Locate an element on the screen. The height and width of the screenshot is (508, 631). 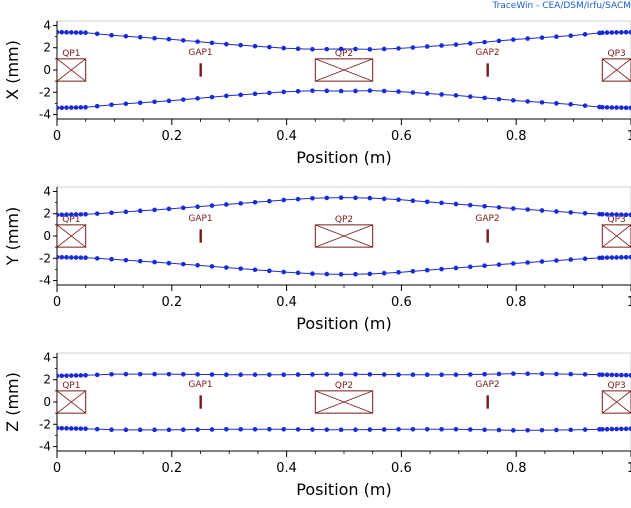
y-tick-label: -4 is located at coordinates (45, 115).